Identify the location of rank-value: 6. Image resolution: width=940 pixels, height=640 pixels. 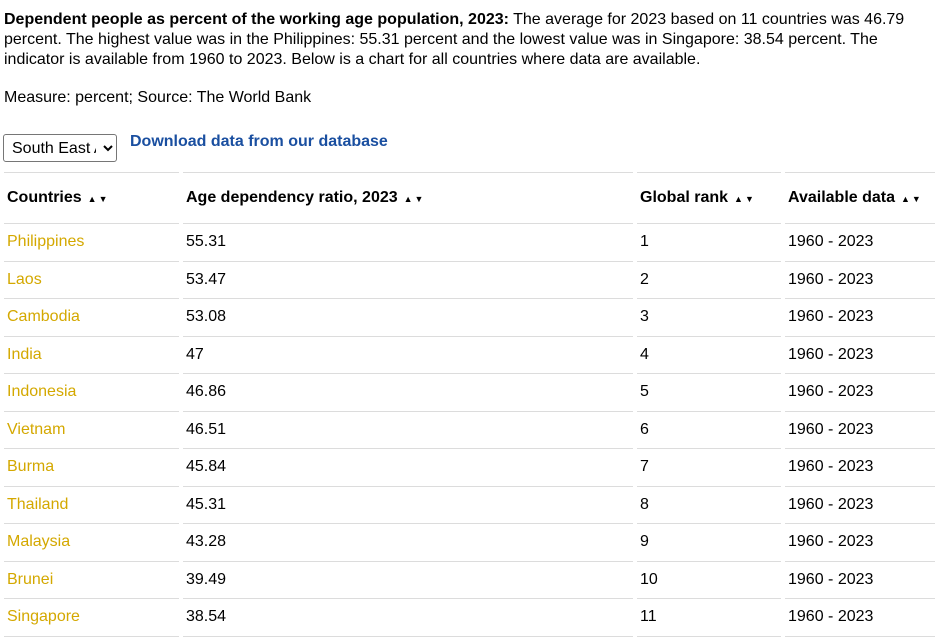
(709, 430).